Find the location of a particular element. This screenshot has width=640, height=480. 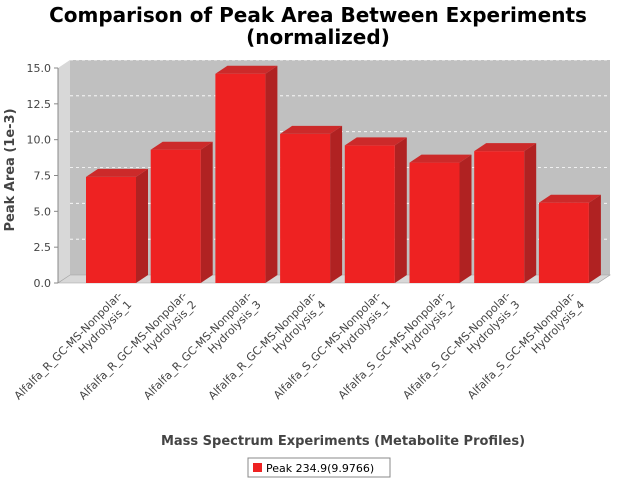

y-tick-label: 2.5 is located at coordinates (43, 247).